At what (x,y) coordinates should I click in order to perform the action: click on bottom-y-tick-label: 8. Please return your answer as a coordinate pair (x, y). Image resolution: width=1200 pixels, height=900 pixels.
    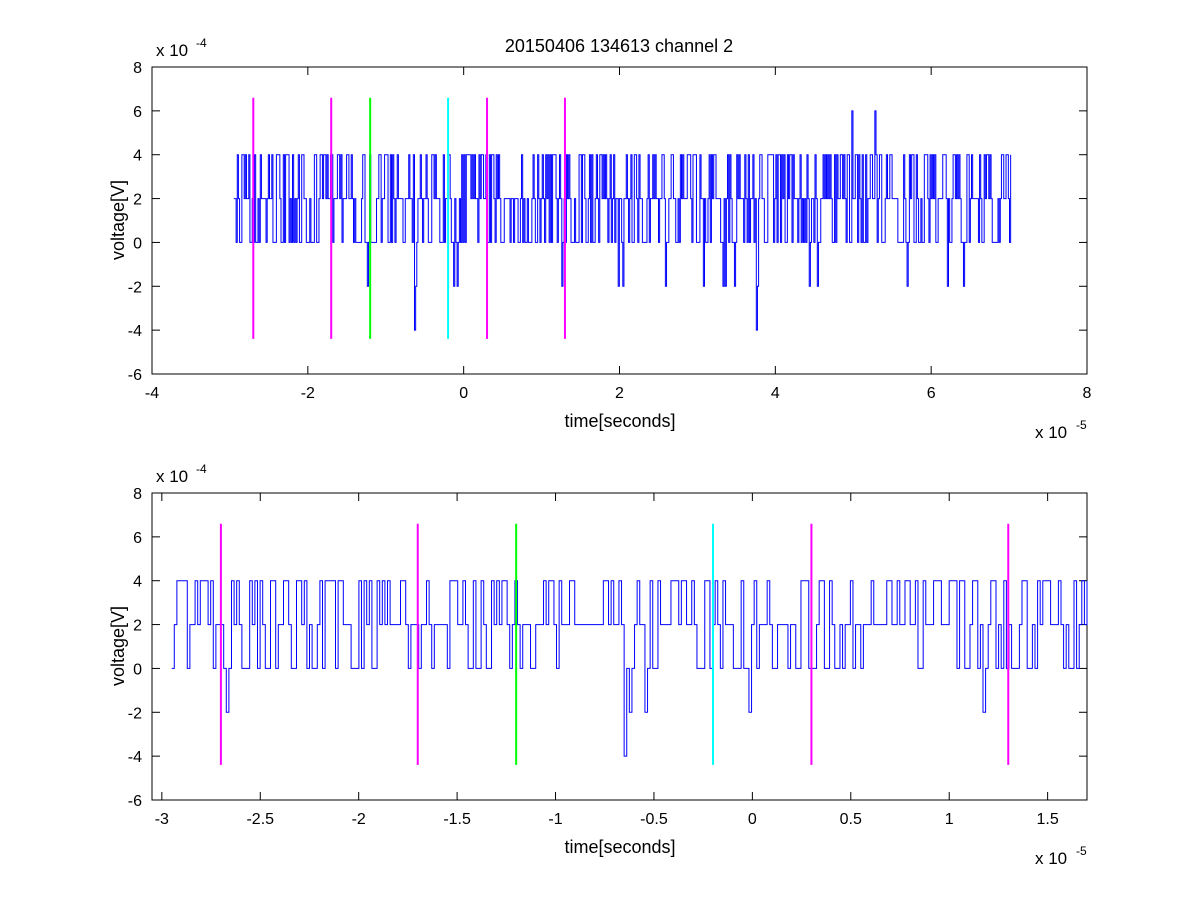
    Looking at the image, I should click on (137, 494).